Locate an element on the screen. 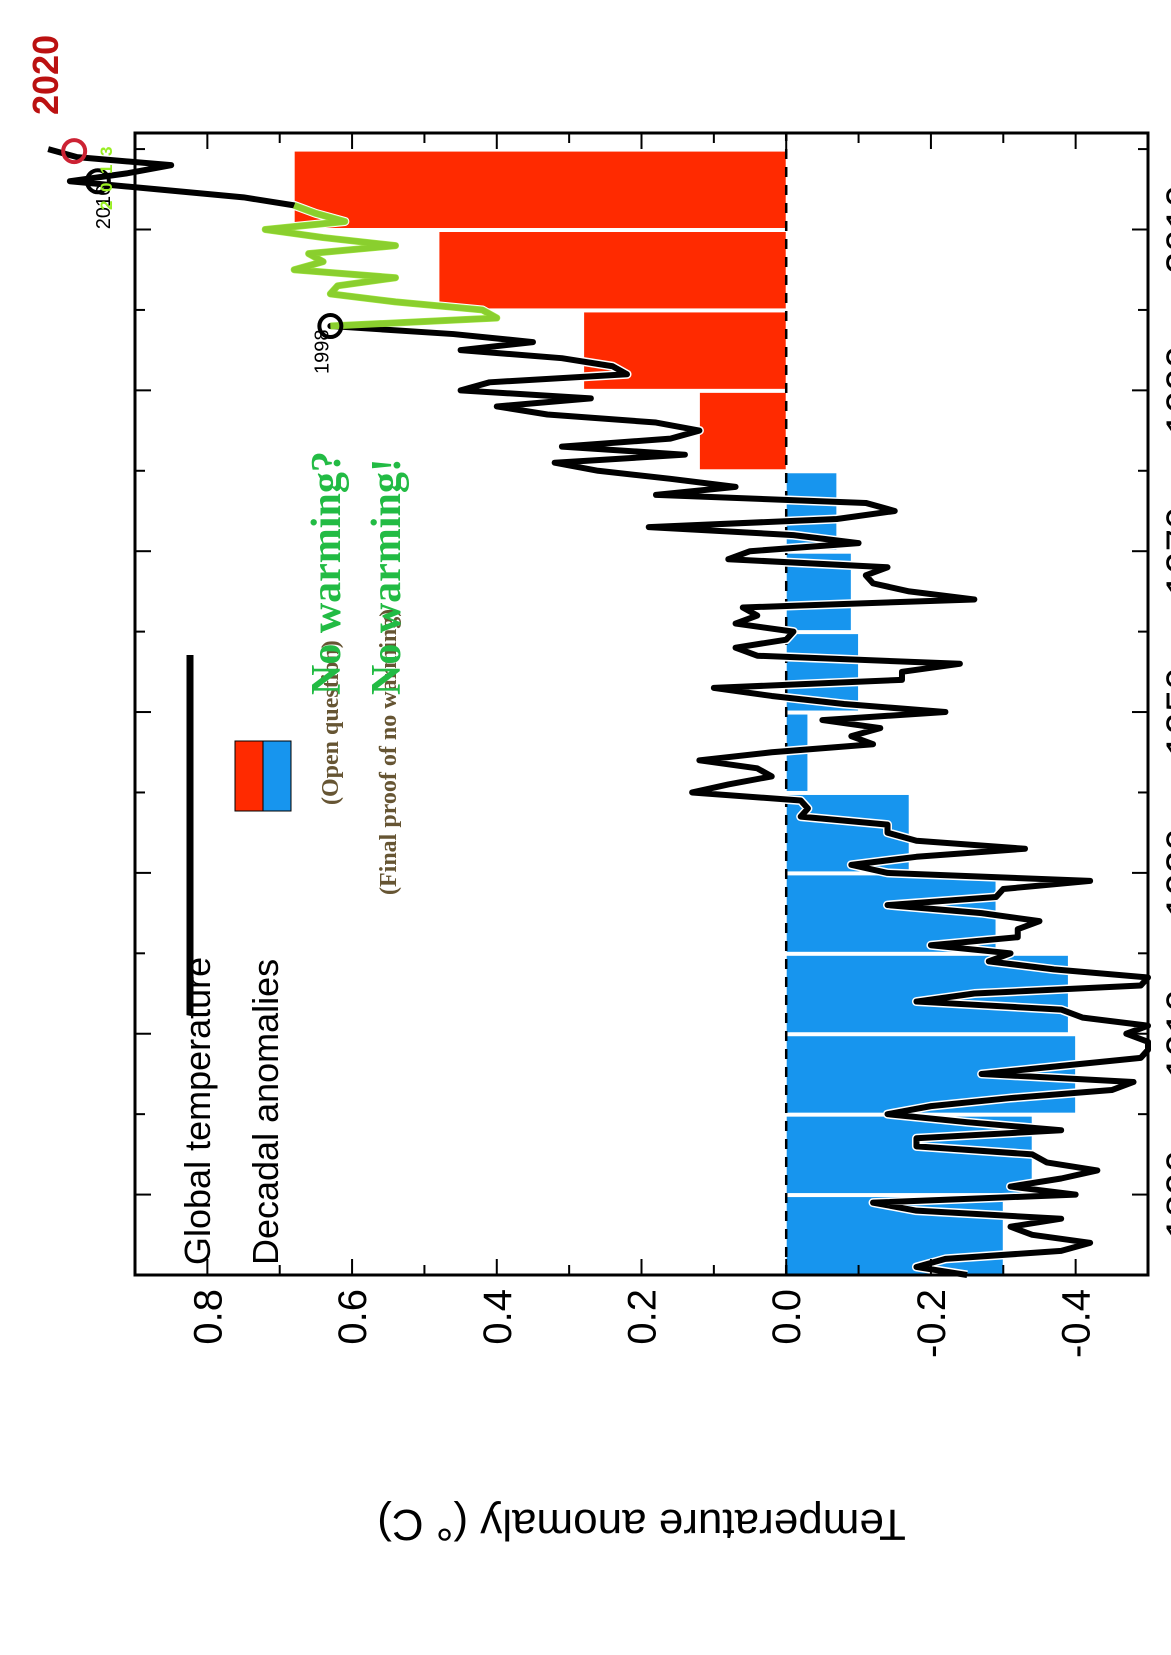 Image resolution: width=1171 pixels, height=1655 pixels. x-tick-label-1930: 1930 is located at coordinates (1165, 872).